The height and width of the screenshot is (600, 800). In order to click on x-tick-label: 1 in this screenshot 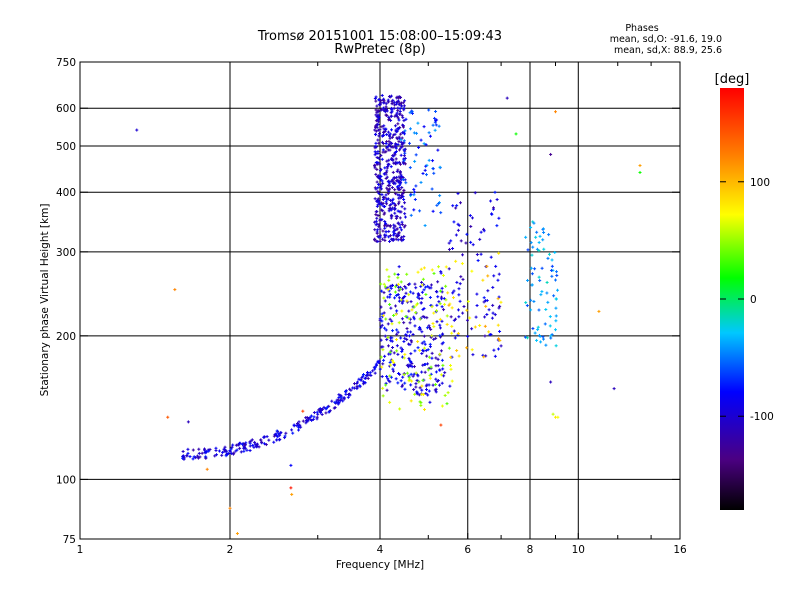, I will do `click(80, 550)`.